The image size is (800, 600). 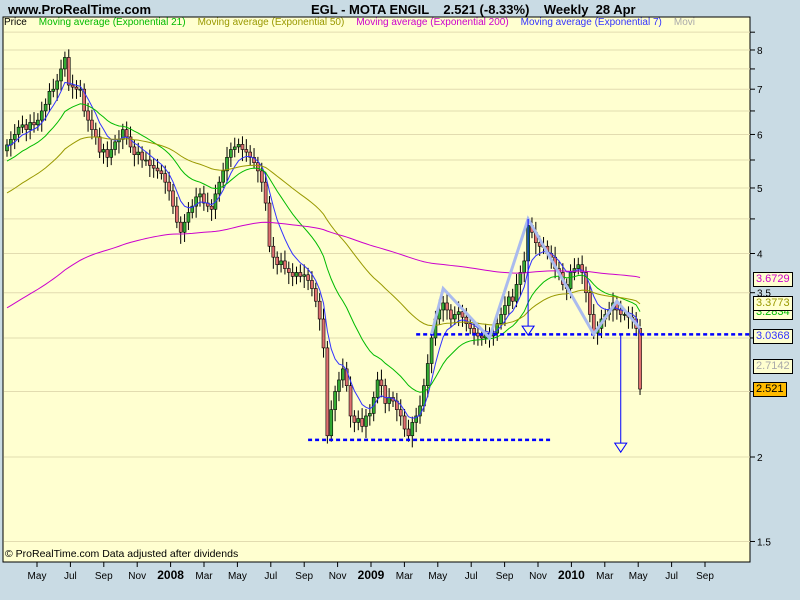 I want to click on legend-item: Movi, so click(x=684, y=22).